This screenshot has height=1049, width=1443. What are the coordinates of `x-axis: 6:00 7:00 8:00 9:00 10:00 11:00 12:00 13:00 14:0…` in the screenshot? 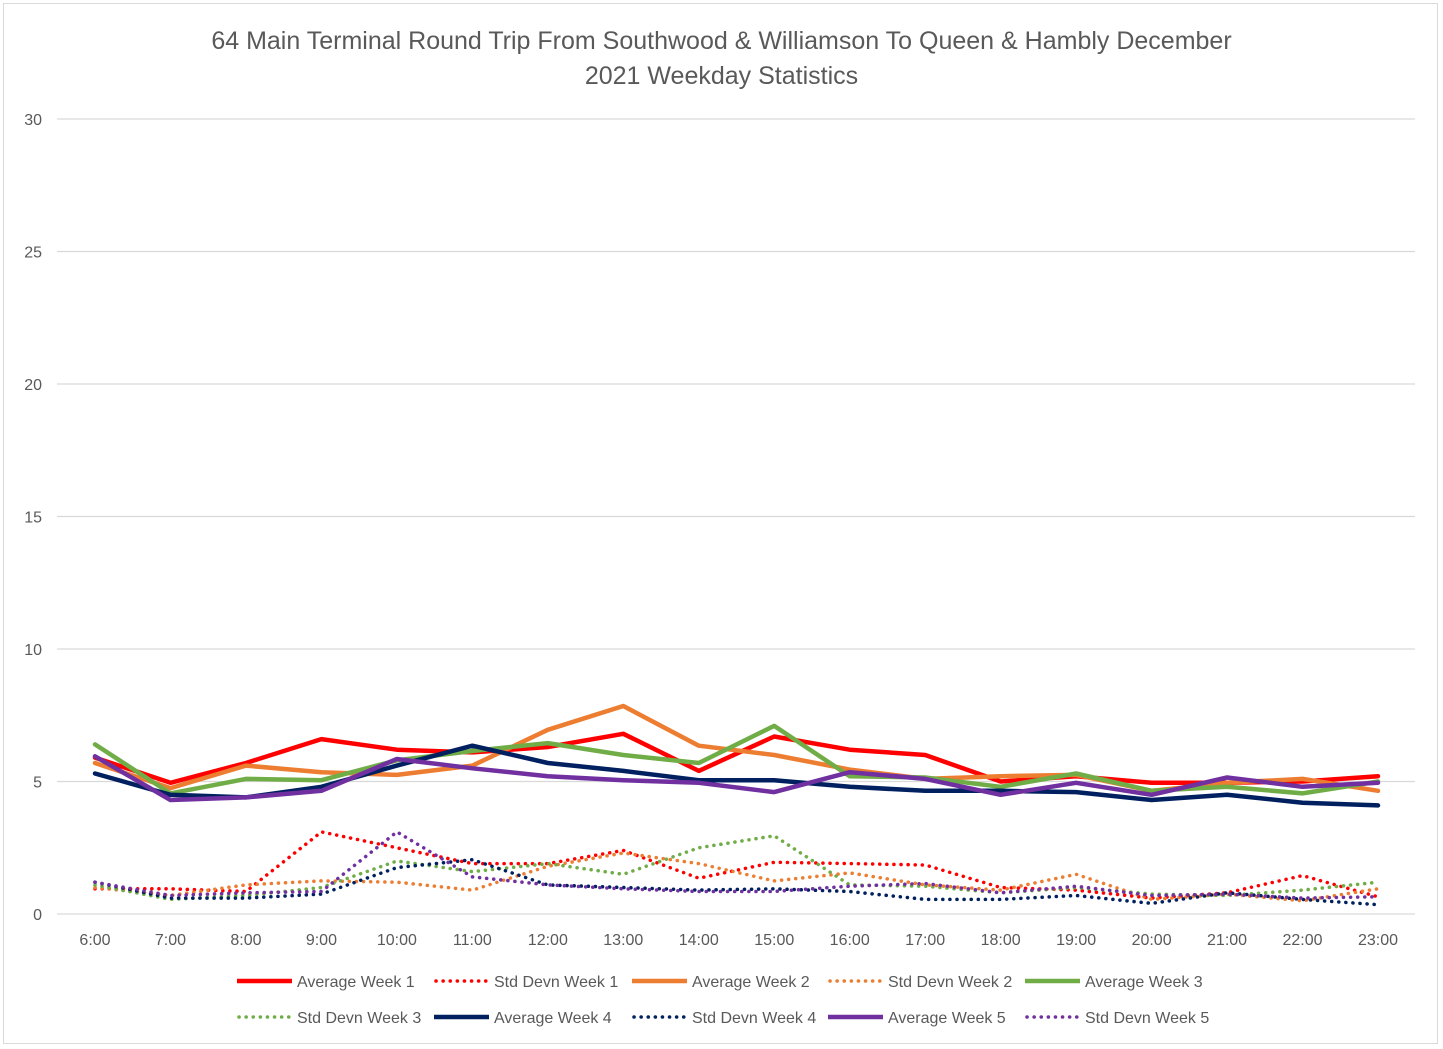 It's located at (738, 940).